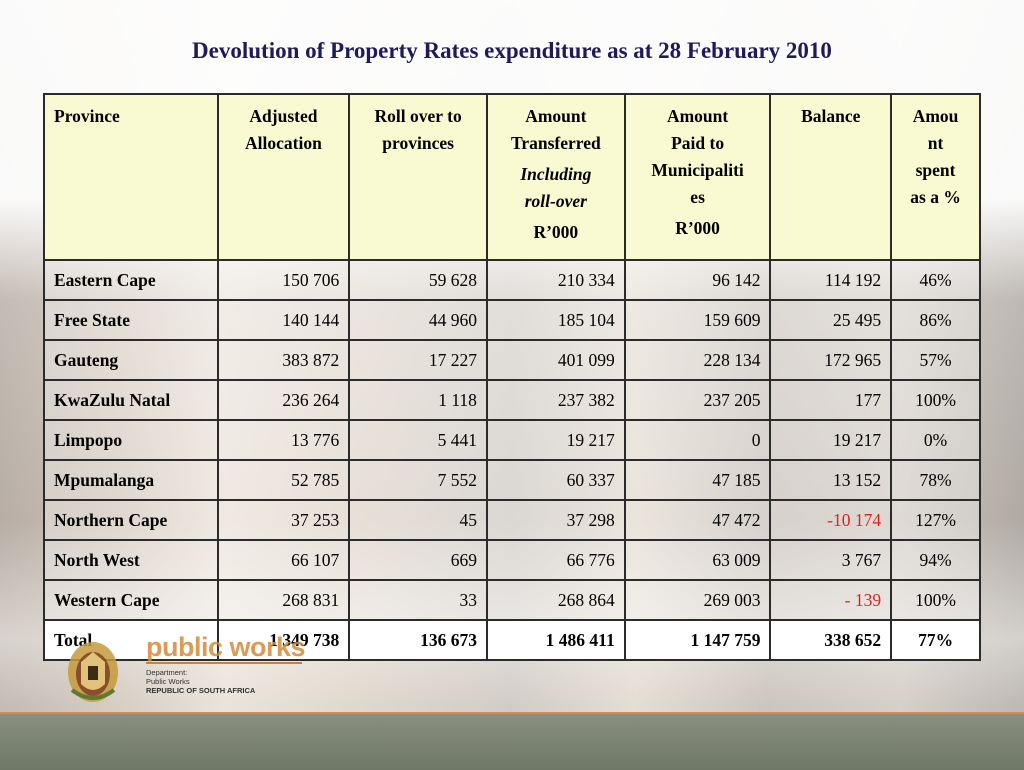 The width and height of the screenshot is (1024, 770). Describe the element at coordinates (935, 177) in the screenshot. I see `header-amount-spent-pct: Amou nt spent as a %` at that location.